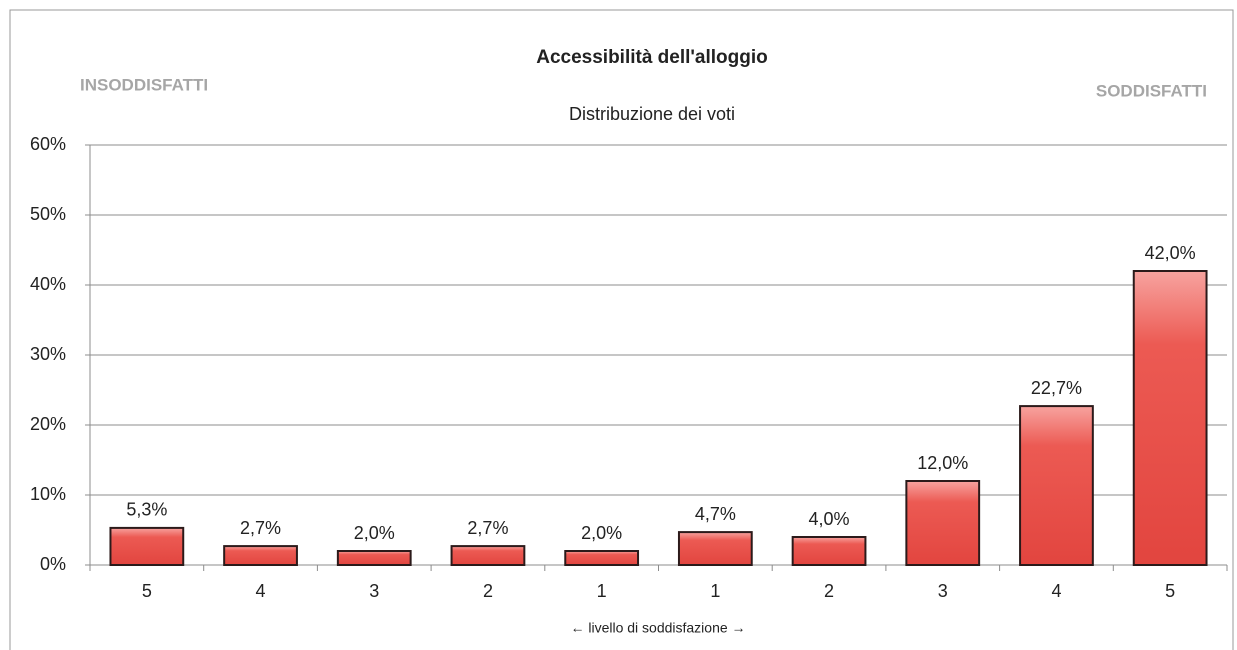  I want to click on annotation: INSODDISFATTI, so click(144, 84).